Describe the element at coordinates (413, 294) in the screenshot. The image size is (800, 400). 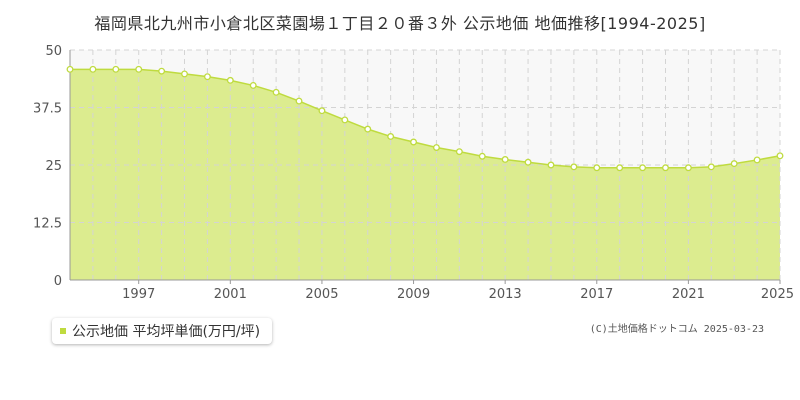
I see `x-tick-label: 2009` at that location.